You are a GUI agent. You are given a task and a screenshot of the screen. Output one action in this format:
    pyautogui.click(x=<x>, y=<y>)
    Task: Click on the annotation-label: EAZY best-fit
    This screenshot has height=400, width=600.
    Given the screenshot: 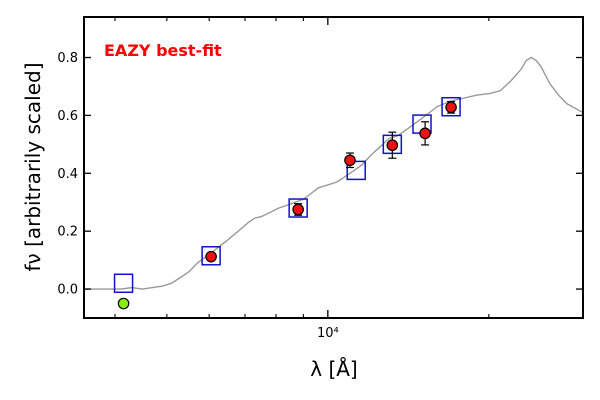 What is the action you would take?
    pyautogui.click(x=163, y=50)
    